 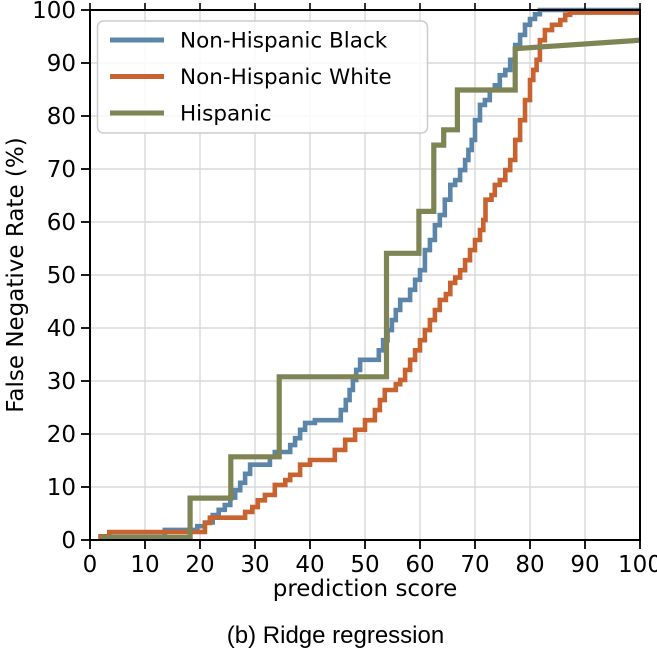 What do you see at coordinates (61, 382) in the screenshot?
I see `y-tick-label-30: 30` at bounding box center [61, 382].